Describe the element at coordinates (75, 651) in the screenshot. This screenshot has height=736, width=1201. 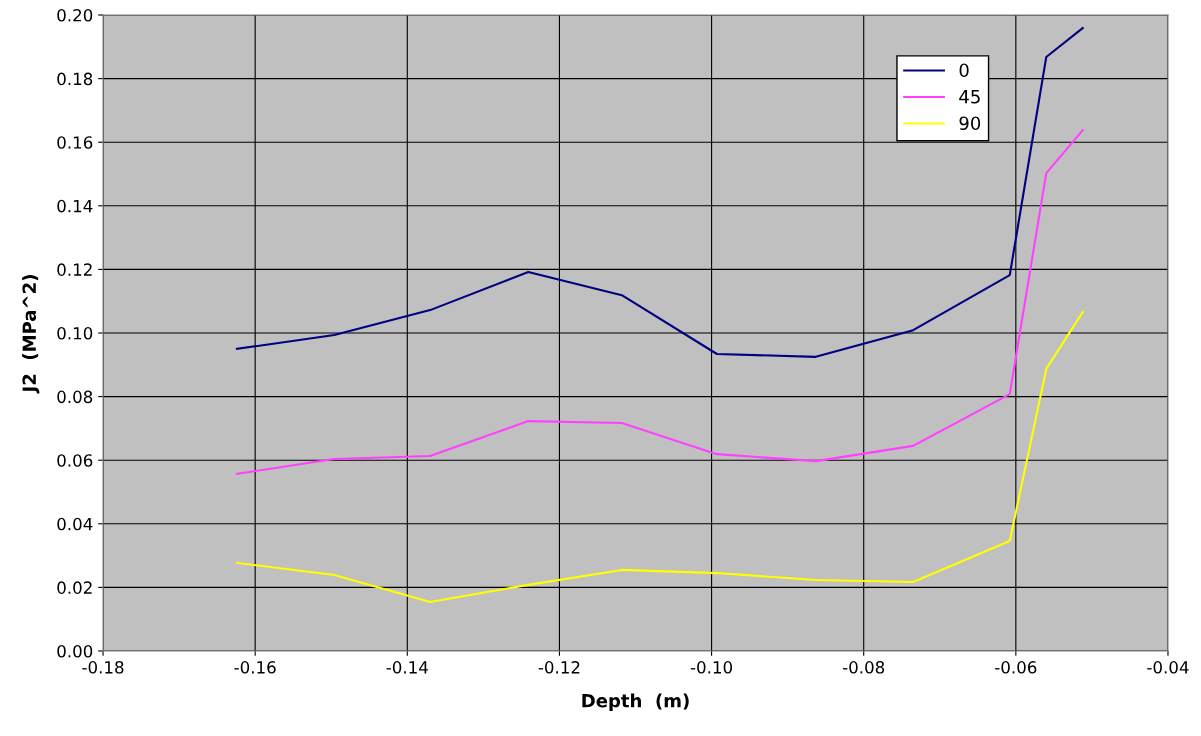
I see `y-tick-label: 0.00` at that location.